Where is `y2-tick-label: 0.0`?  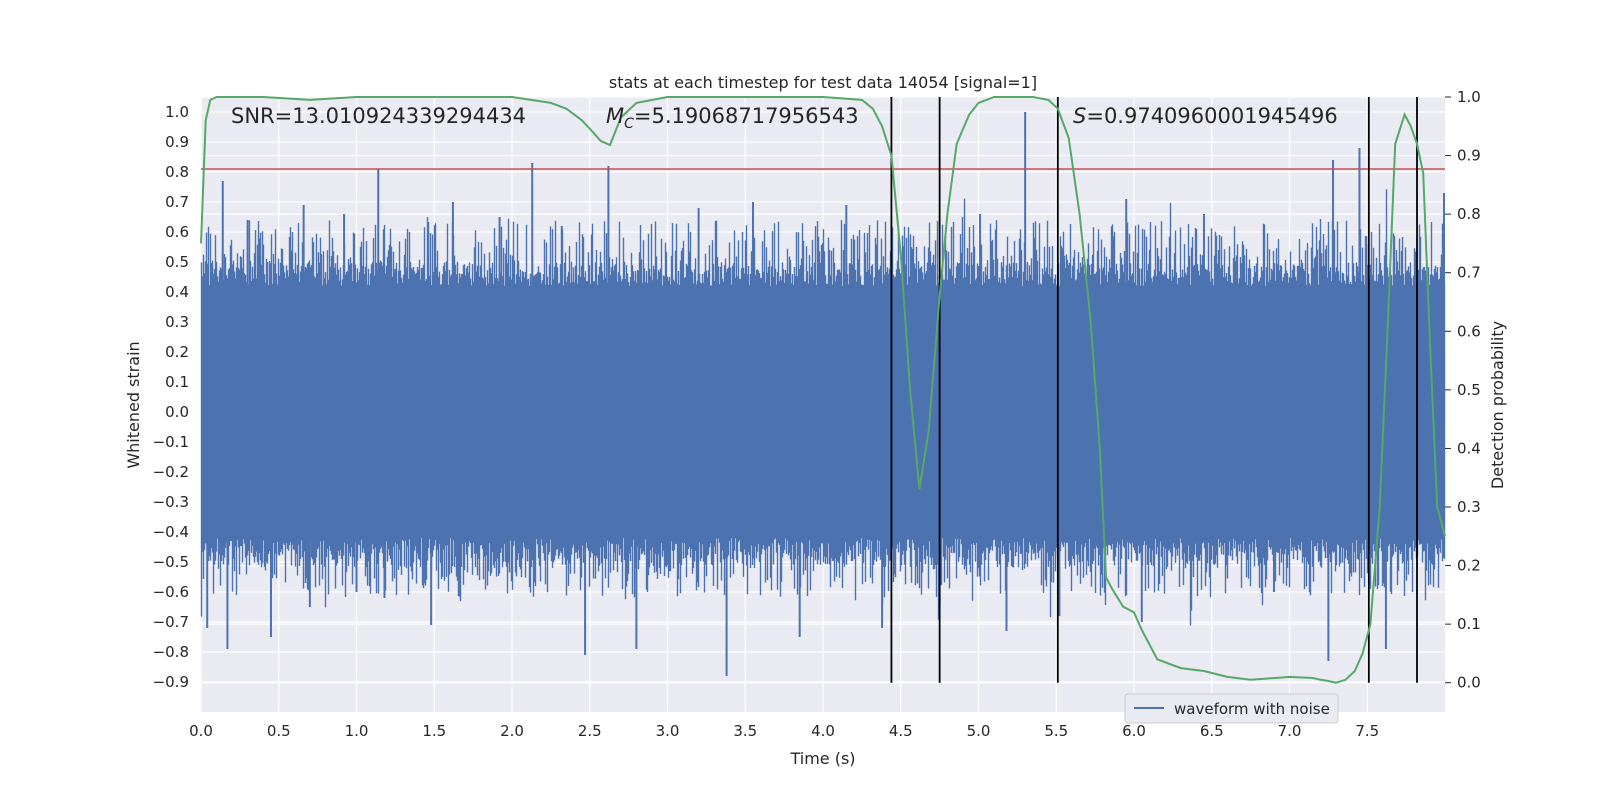 y2-tick-label: 0.0 is located at coordinates (1469, 683).